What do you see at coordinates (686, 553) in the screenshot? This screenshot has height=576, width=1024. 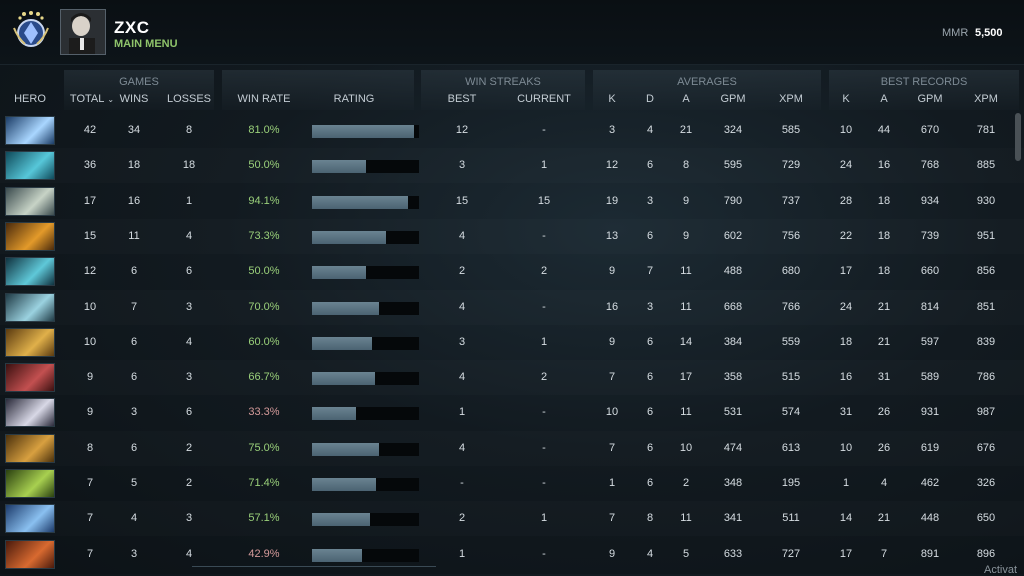 I see `cell-a: 5` at bounding box center [686, 553].